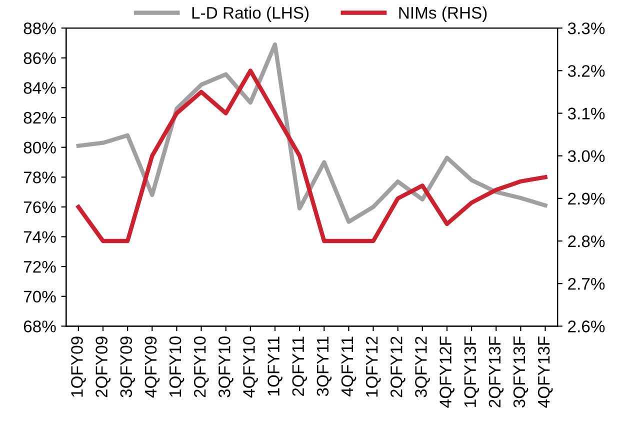 The image size is (630, 432). Describe the element at coordinates (348, 366) in the screenshot. I see `x-tick-label: 4QFY11` at that location.